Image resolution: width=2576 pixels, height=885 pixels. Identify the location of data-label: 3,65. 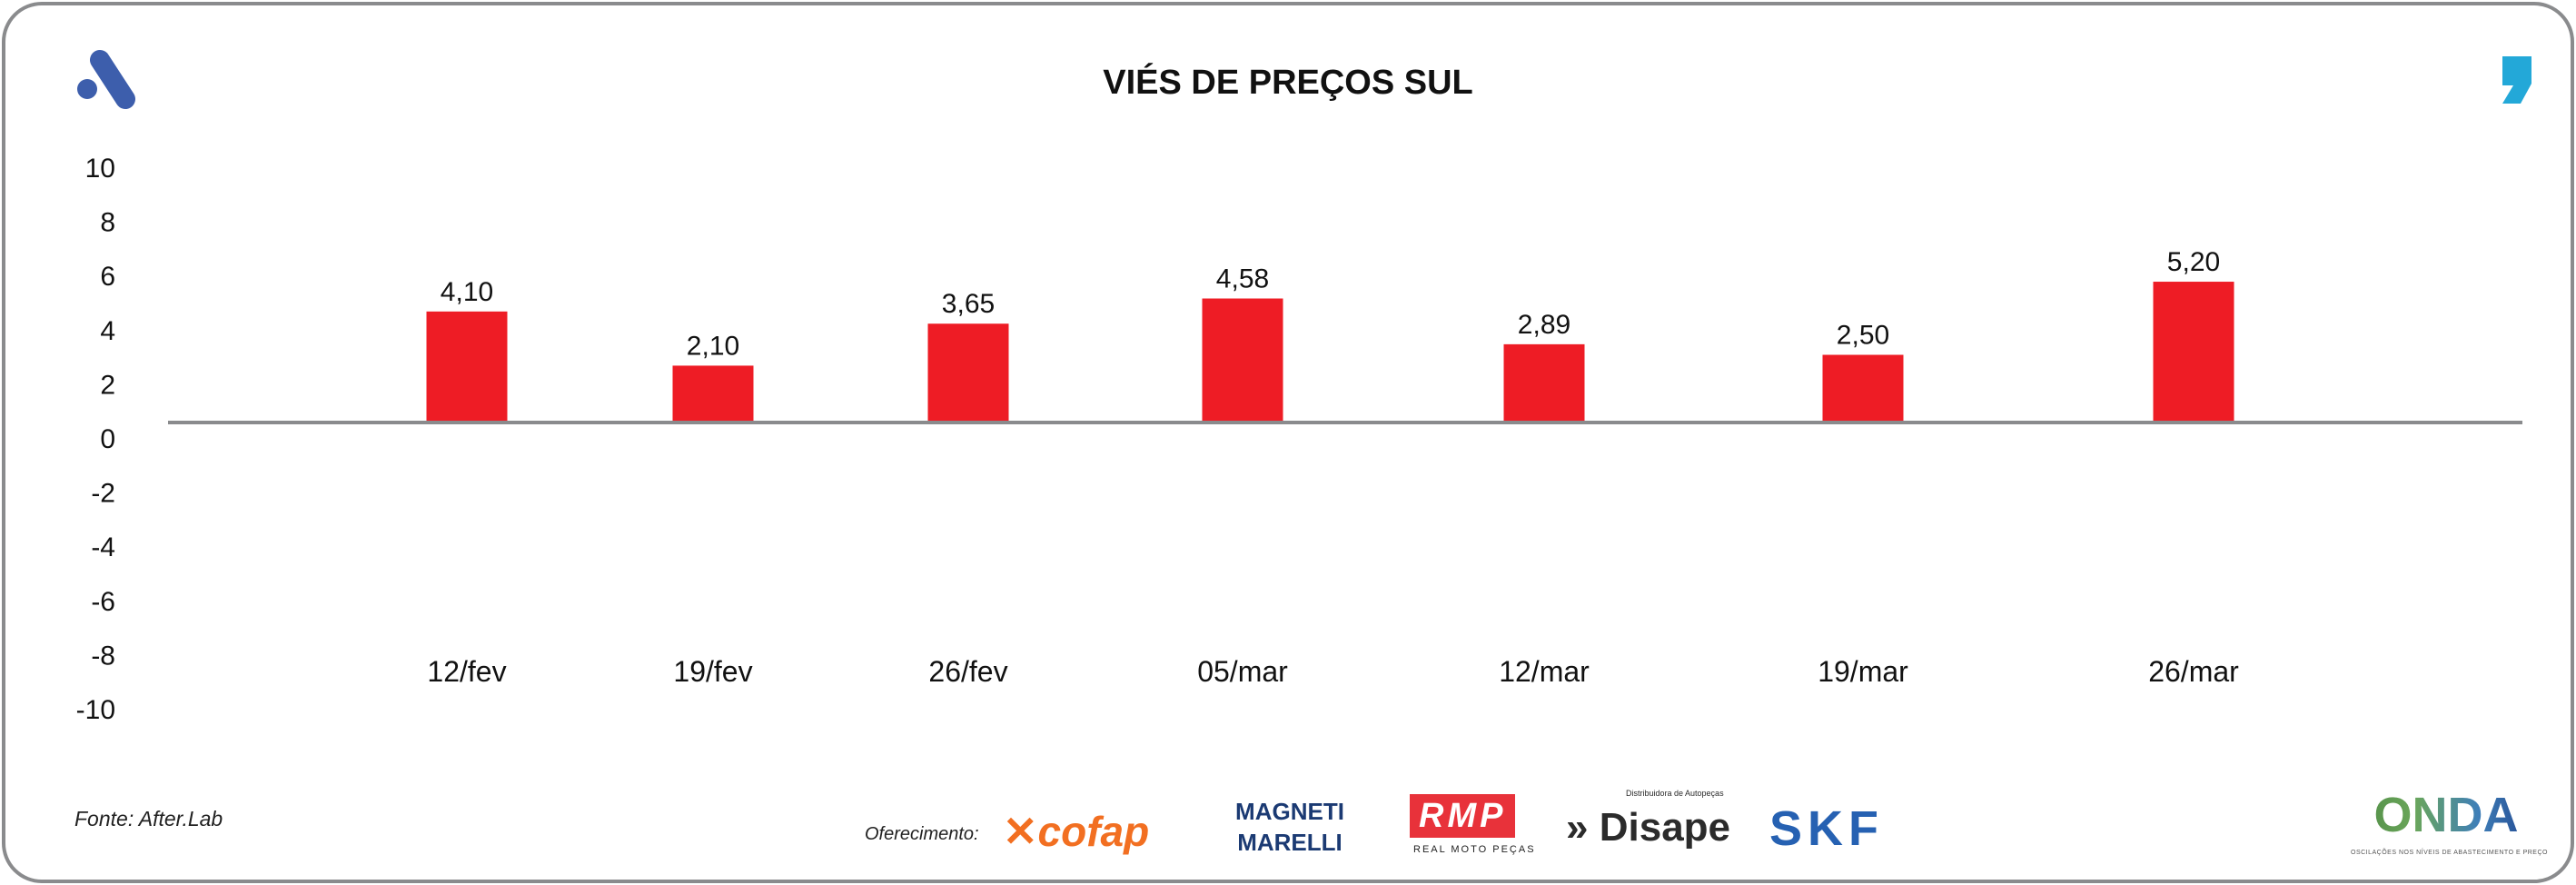
(968, 304).